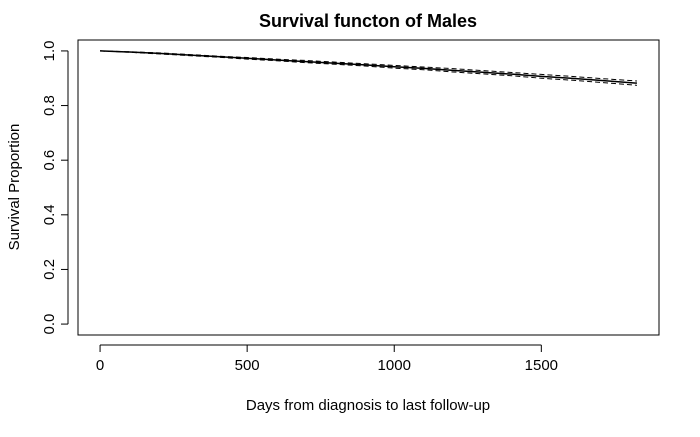 This screenshot has width=700, height=437. I want to click on y-tick-label: 0.8, so click(49, 105).